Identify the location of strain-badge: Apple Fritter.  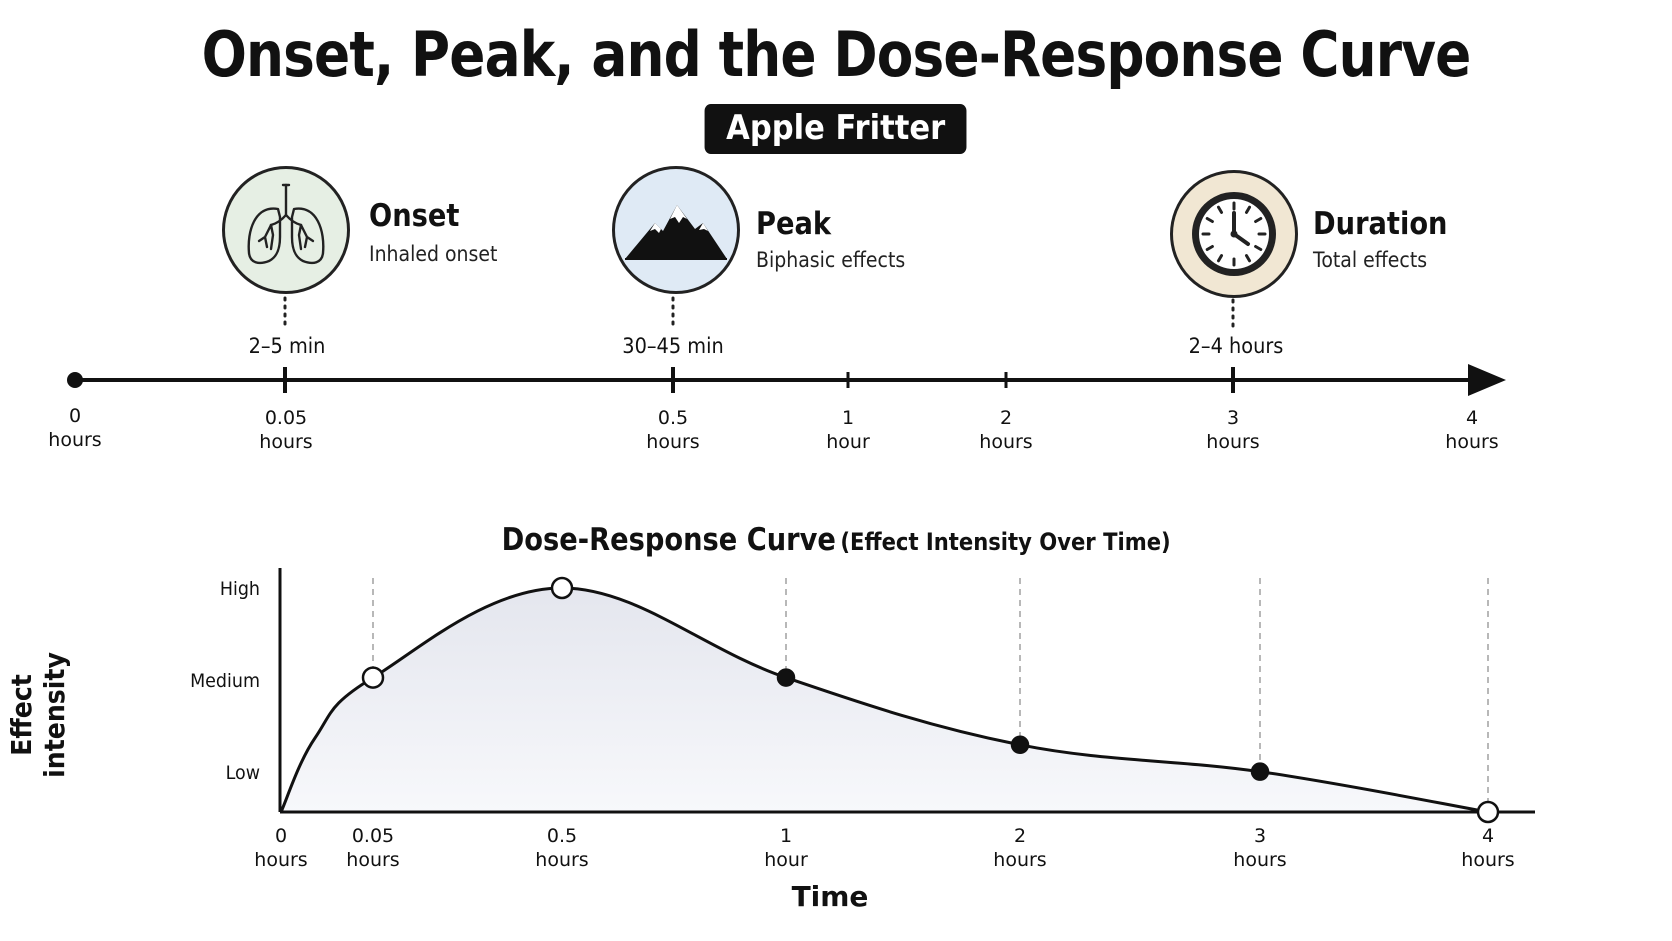
(836, 129).